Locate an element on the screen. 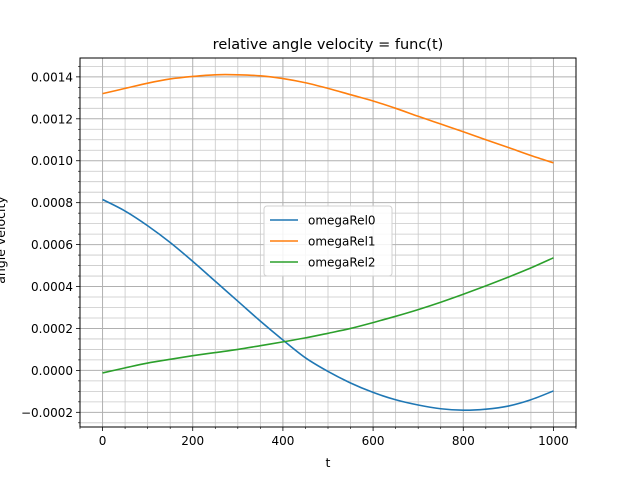  chart-title: relative angle velocity = func(t) is located at coordinates (328, 45).